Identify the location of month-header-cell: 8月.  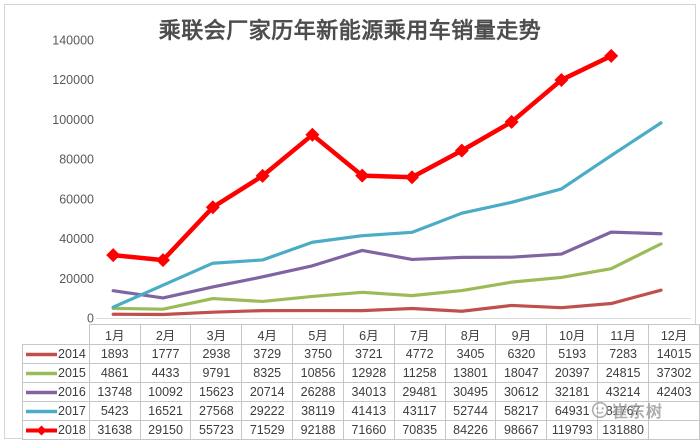
(470, 334).